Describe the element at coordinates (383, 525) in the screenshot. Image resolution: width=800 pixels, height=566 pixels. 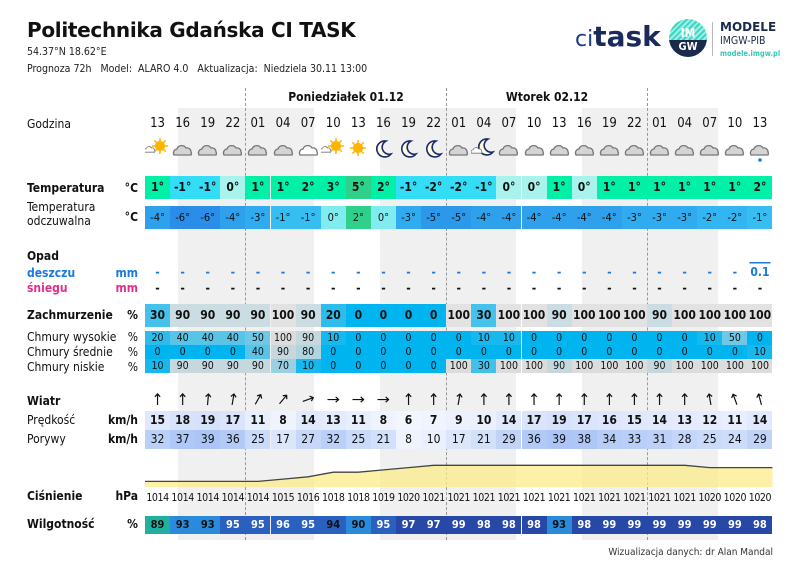
I see `humidity-cell: 95` at that location.